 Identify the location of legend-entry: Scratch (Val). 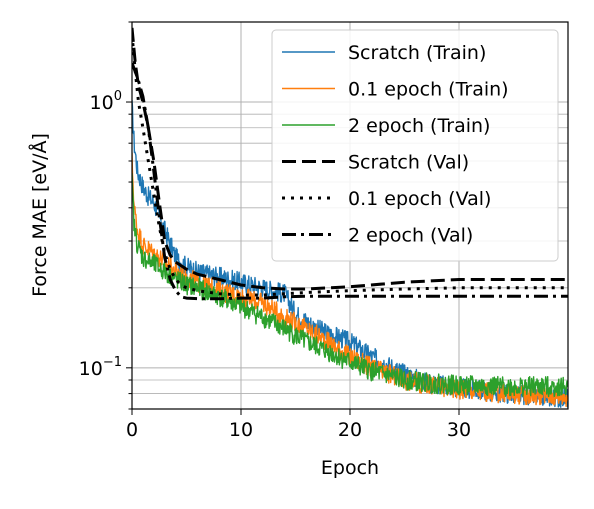
(408, 163).